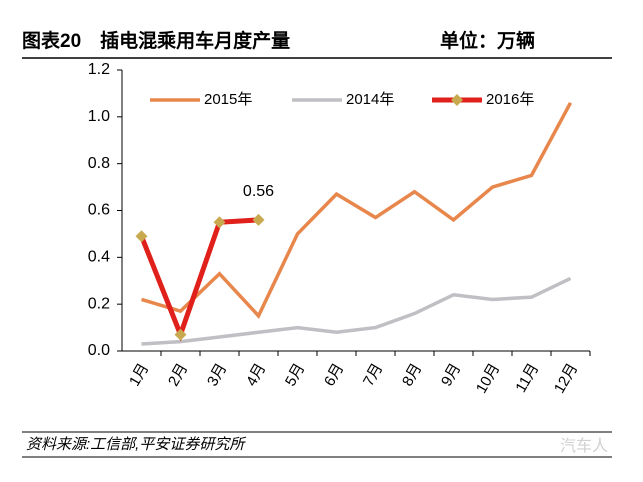 The width and height of the screenshot is (643, 482). Describe the element at coordinates (373, 374) in the screenshot. I see `x-tick-label: 7月` at that location.